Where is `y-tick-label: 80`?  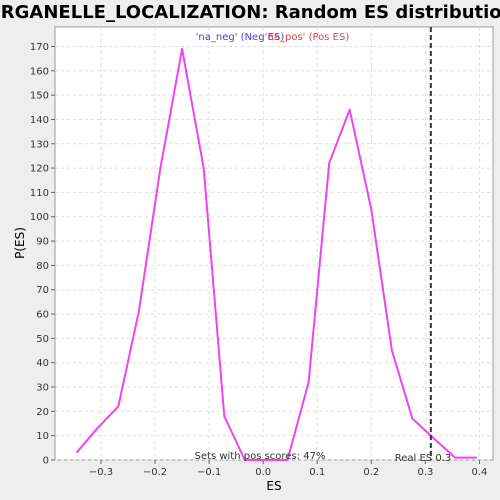
y-tick-label: 80 is located at coordinates (42, 266).